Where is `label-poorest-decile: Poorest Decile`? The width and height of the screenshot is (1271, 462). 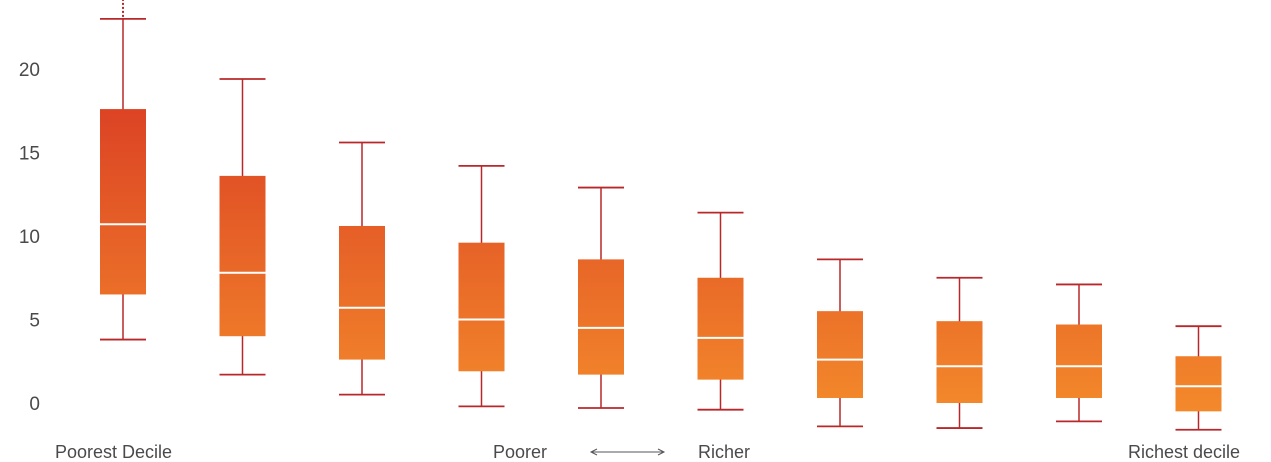
label-poorest-decile: Poorest Decile is located at coordinates (113, 452).